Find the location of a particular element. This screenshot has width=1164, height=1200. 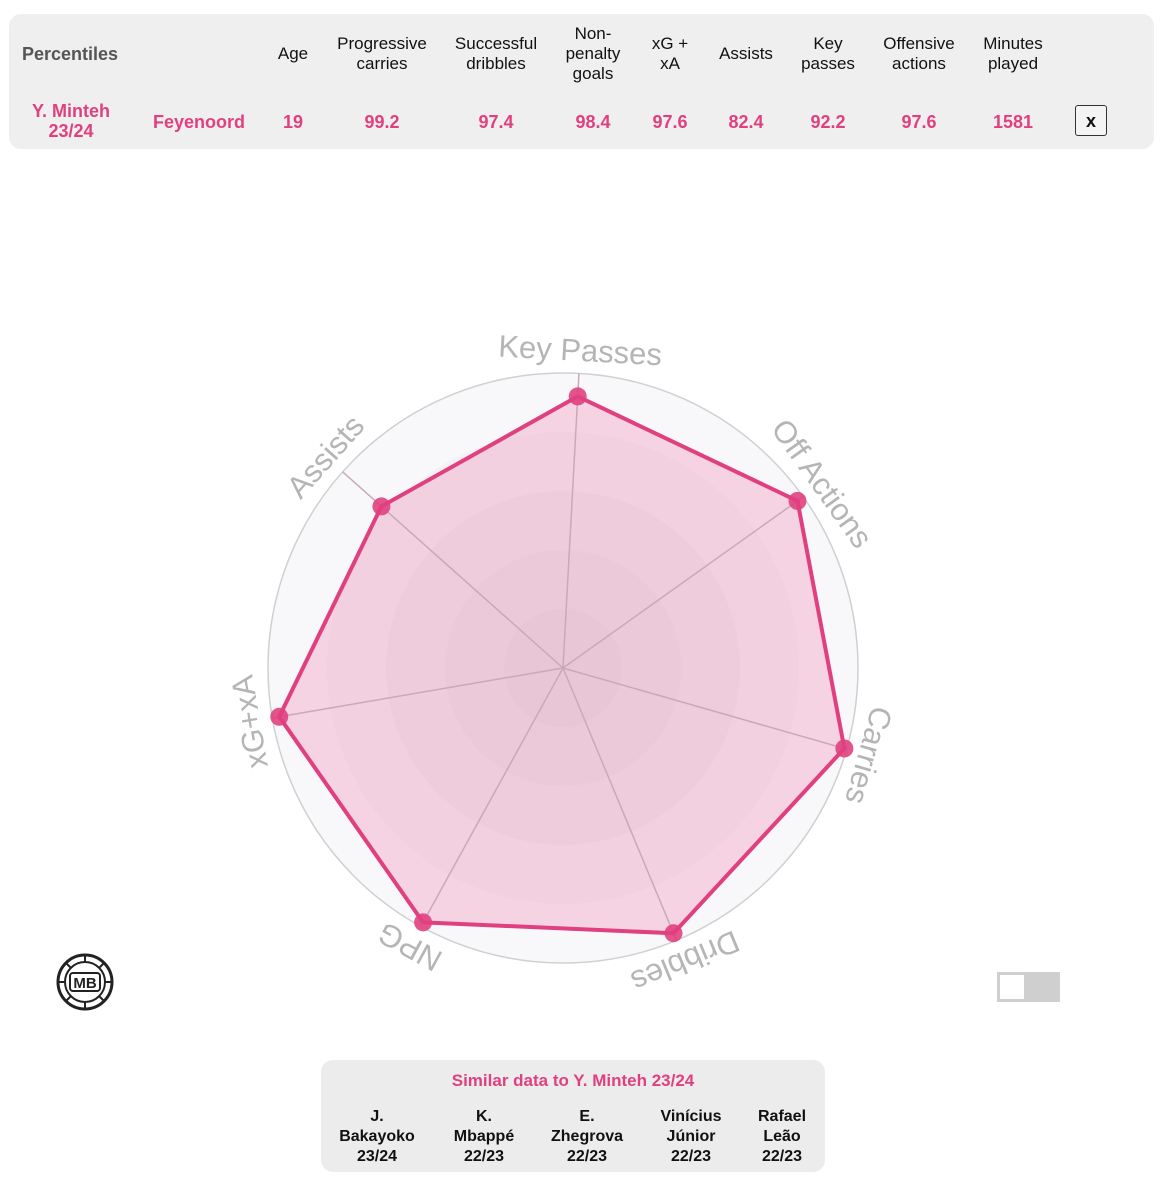

similar-player-1: J. Bakayoko 23/24 is located at coordinates (377, 1136).